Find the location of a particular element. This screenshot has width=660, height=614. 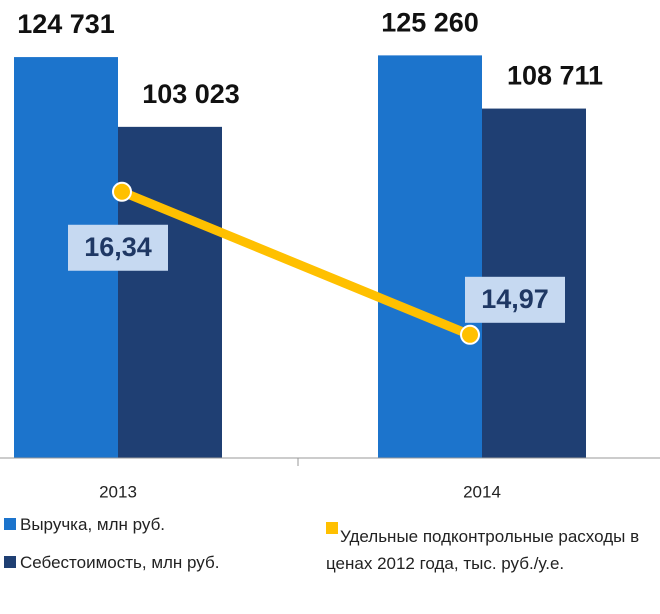

legend-item: Выручка, млн руб. is located at coordinates (84, 525).